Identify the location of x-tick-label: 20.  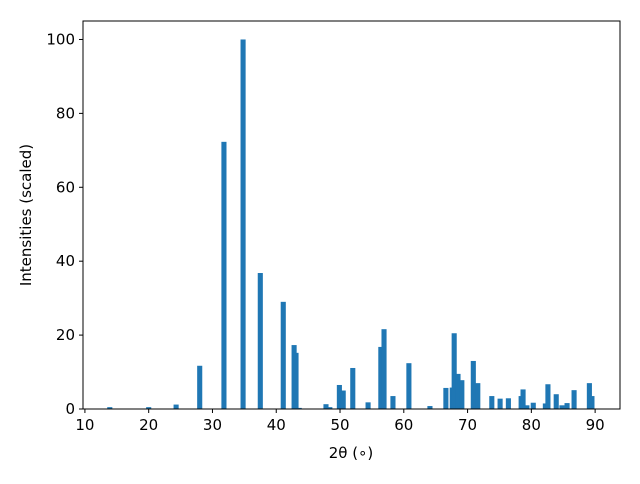
(148, 425).